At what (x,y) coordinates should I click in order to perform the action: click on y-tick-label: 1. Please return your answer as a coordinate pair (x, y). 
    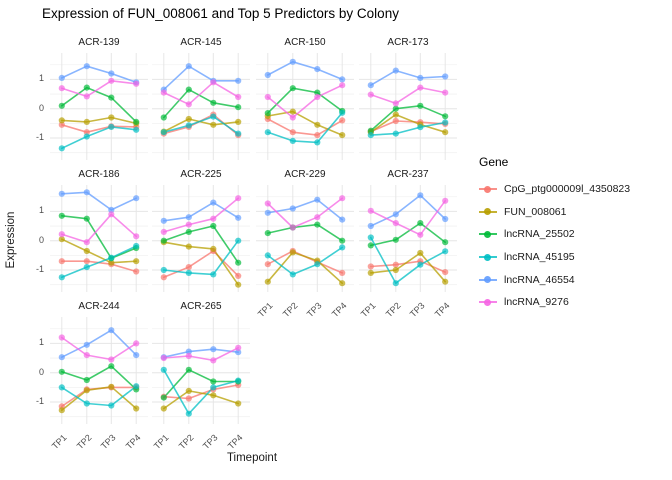
    Looking at the image, I should click on (41, 78).